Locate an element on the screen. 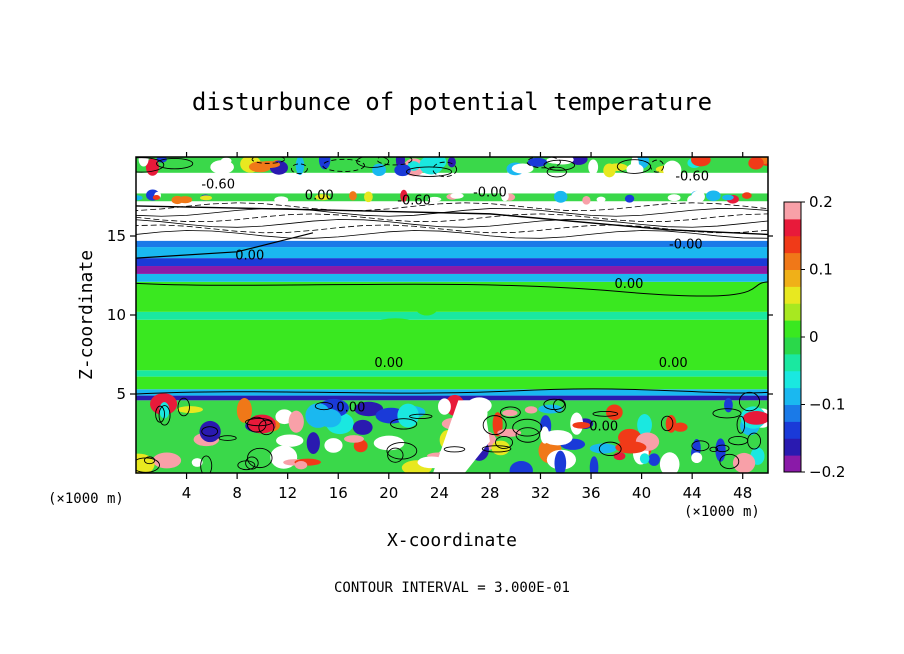 The height and width of the screenshot is (654, 904). x-axis-label: X-coordinate is located at coordinates (452, 540).